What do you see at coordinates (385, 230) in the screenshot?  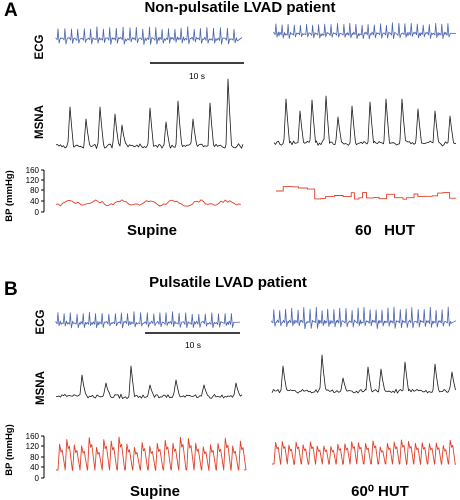 I see `panel-a-hut-label: 60 HUT` at bounding box center [385, 230].